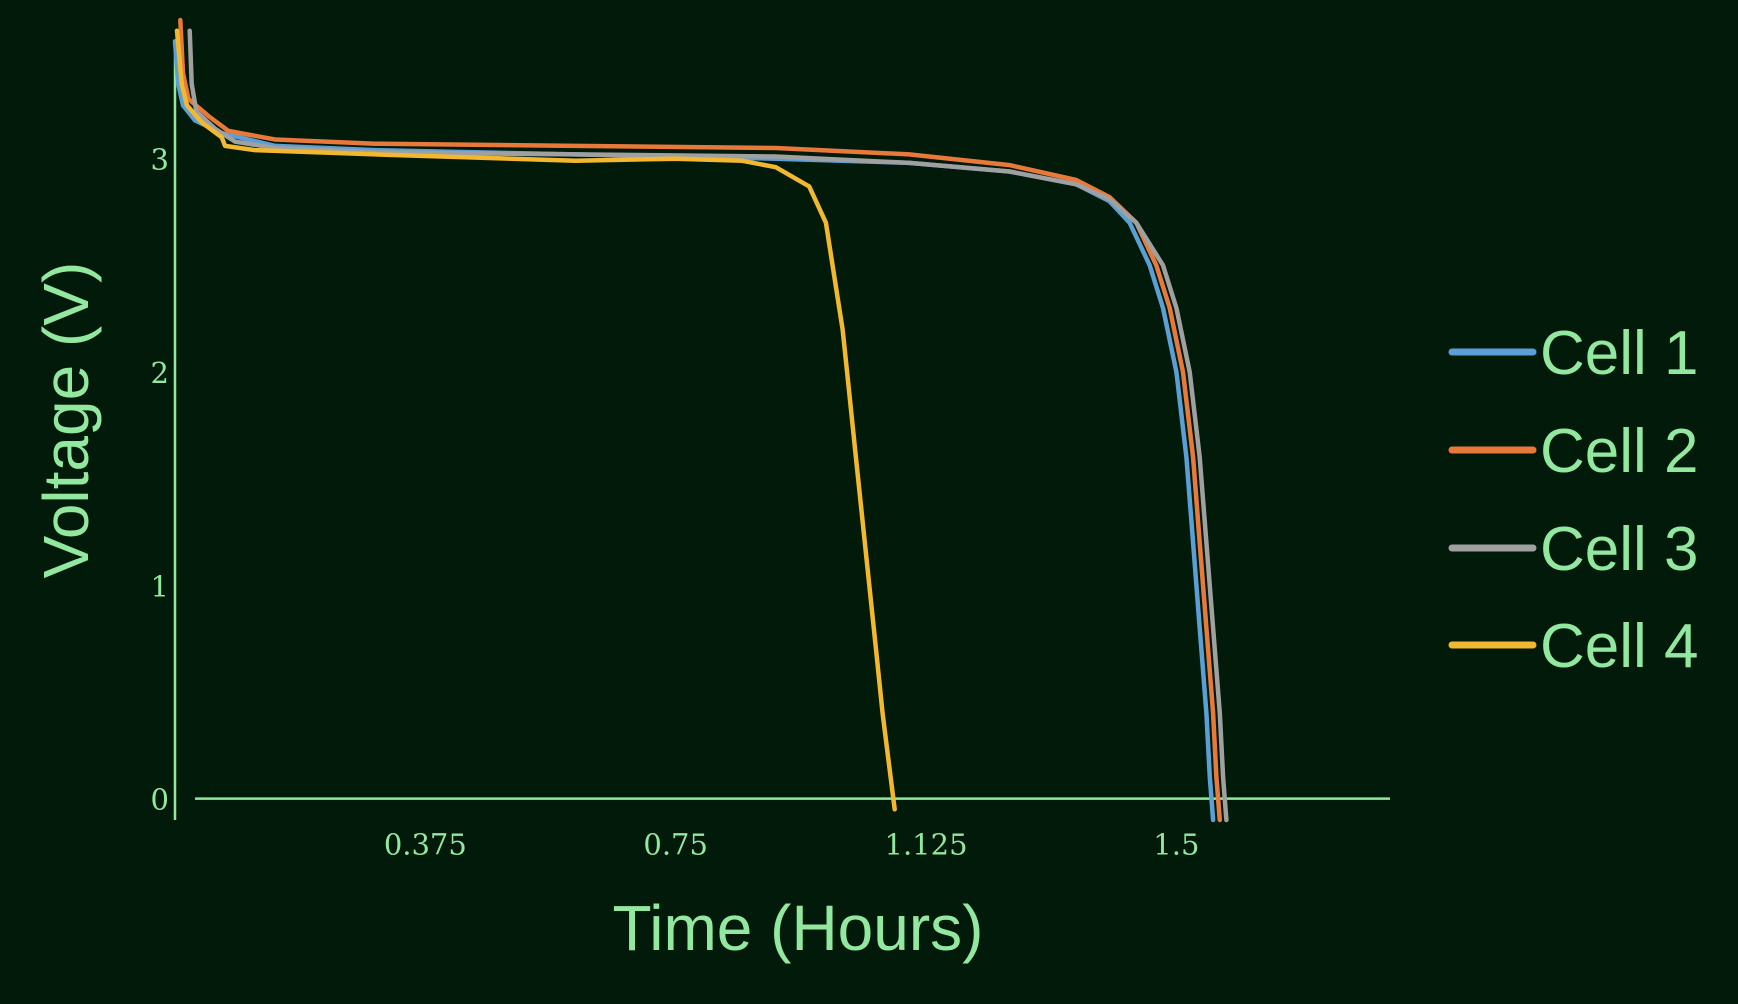 This screenshot has height=1004, width=1738. Describe the element at coordinates (160, 800) in the screenshot. I see `y-tick-label: 0` at that location.